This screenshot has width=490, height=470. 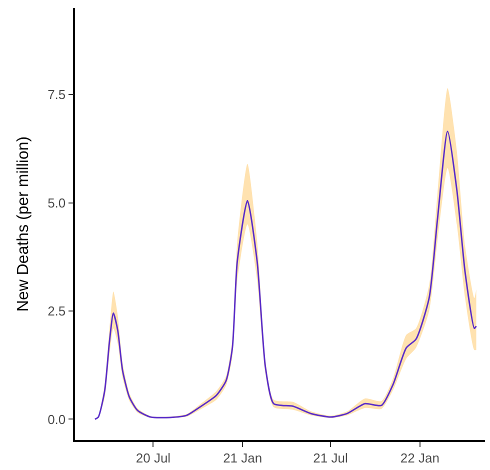 I want to click on x-tick-label: 21 Jul, so click(x=330, y=458).